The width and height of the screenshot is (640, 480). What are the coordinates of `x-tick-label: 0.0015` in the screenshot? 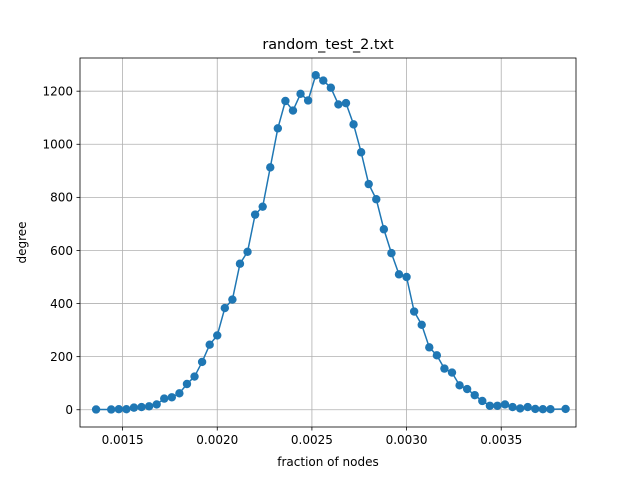 It's located at (123, 440).